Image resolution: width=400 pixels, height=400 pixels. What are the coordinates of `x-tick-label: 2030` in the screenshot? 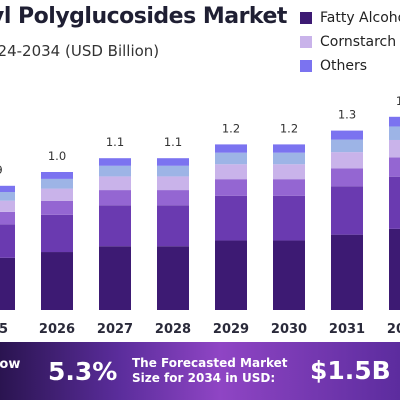 It's located at (289, 329).